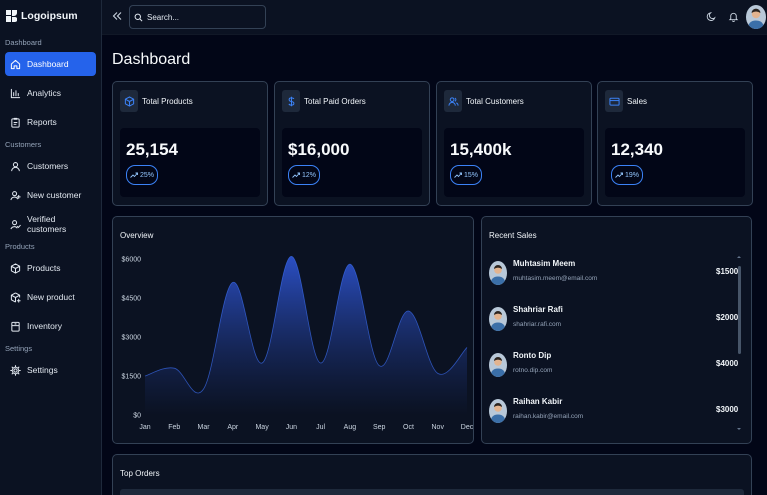  Describe the element at coordinates (15, 326) in the screenshot. I see `inventory-icon` at that location.